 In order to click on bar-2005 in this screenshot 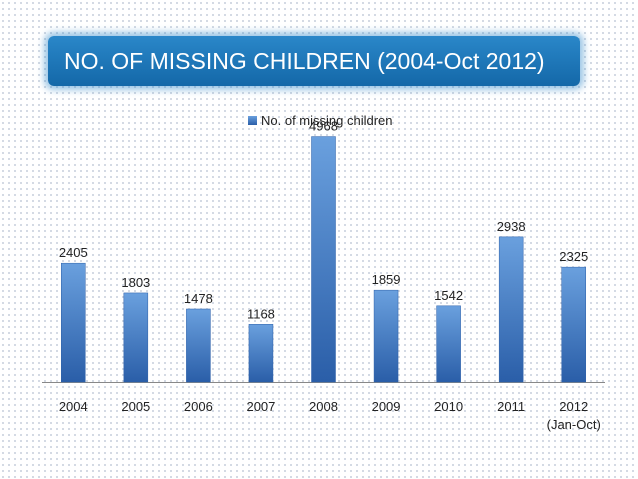, I will do `click(136, 337)`.